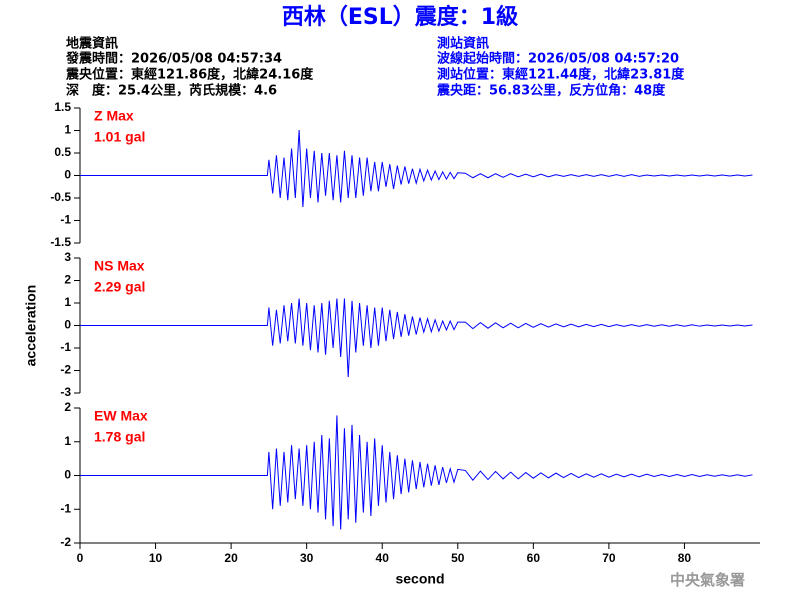 Image resolution: width=800 pixels, height=600 pixels. What do you see at coordinates (119, 137) in the screenshot?
I see `annotation: 1.01 gal` at bounding box center [119, 137].